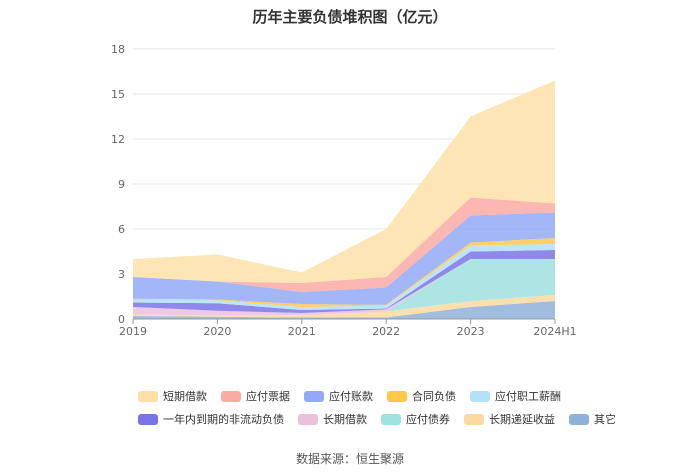 Image resolution: width=700 pixels, height=473 pixels. What do you see at coordinates (121, 229) in the screenshot?
I see `y-tick-label: 6` at bounding box center [121, 229].